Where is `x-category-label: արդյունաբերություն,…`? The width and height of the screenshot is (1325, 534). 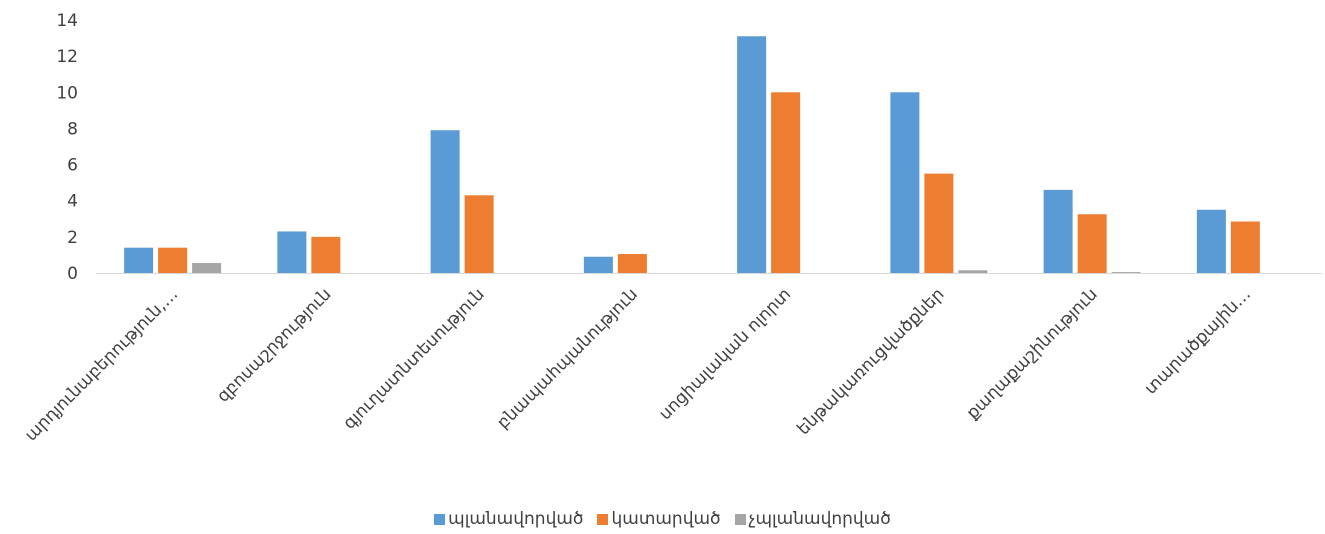 x-category-label: արդյունաբերություն,… is located at coordinates (101, 364).